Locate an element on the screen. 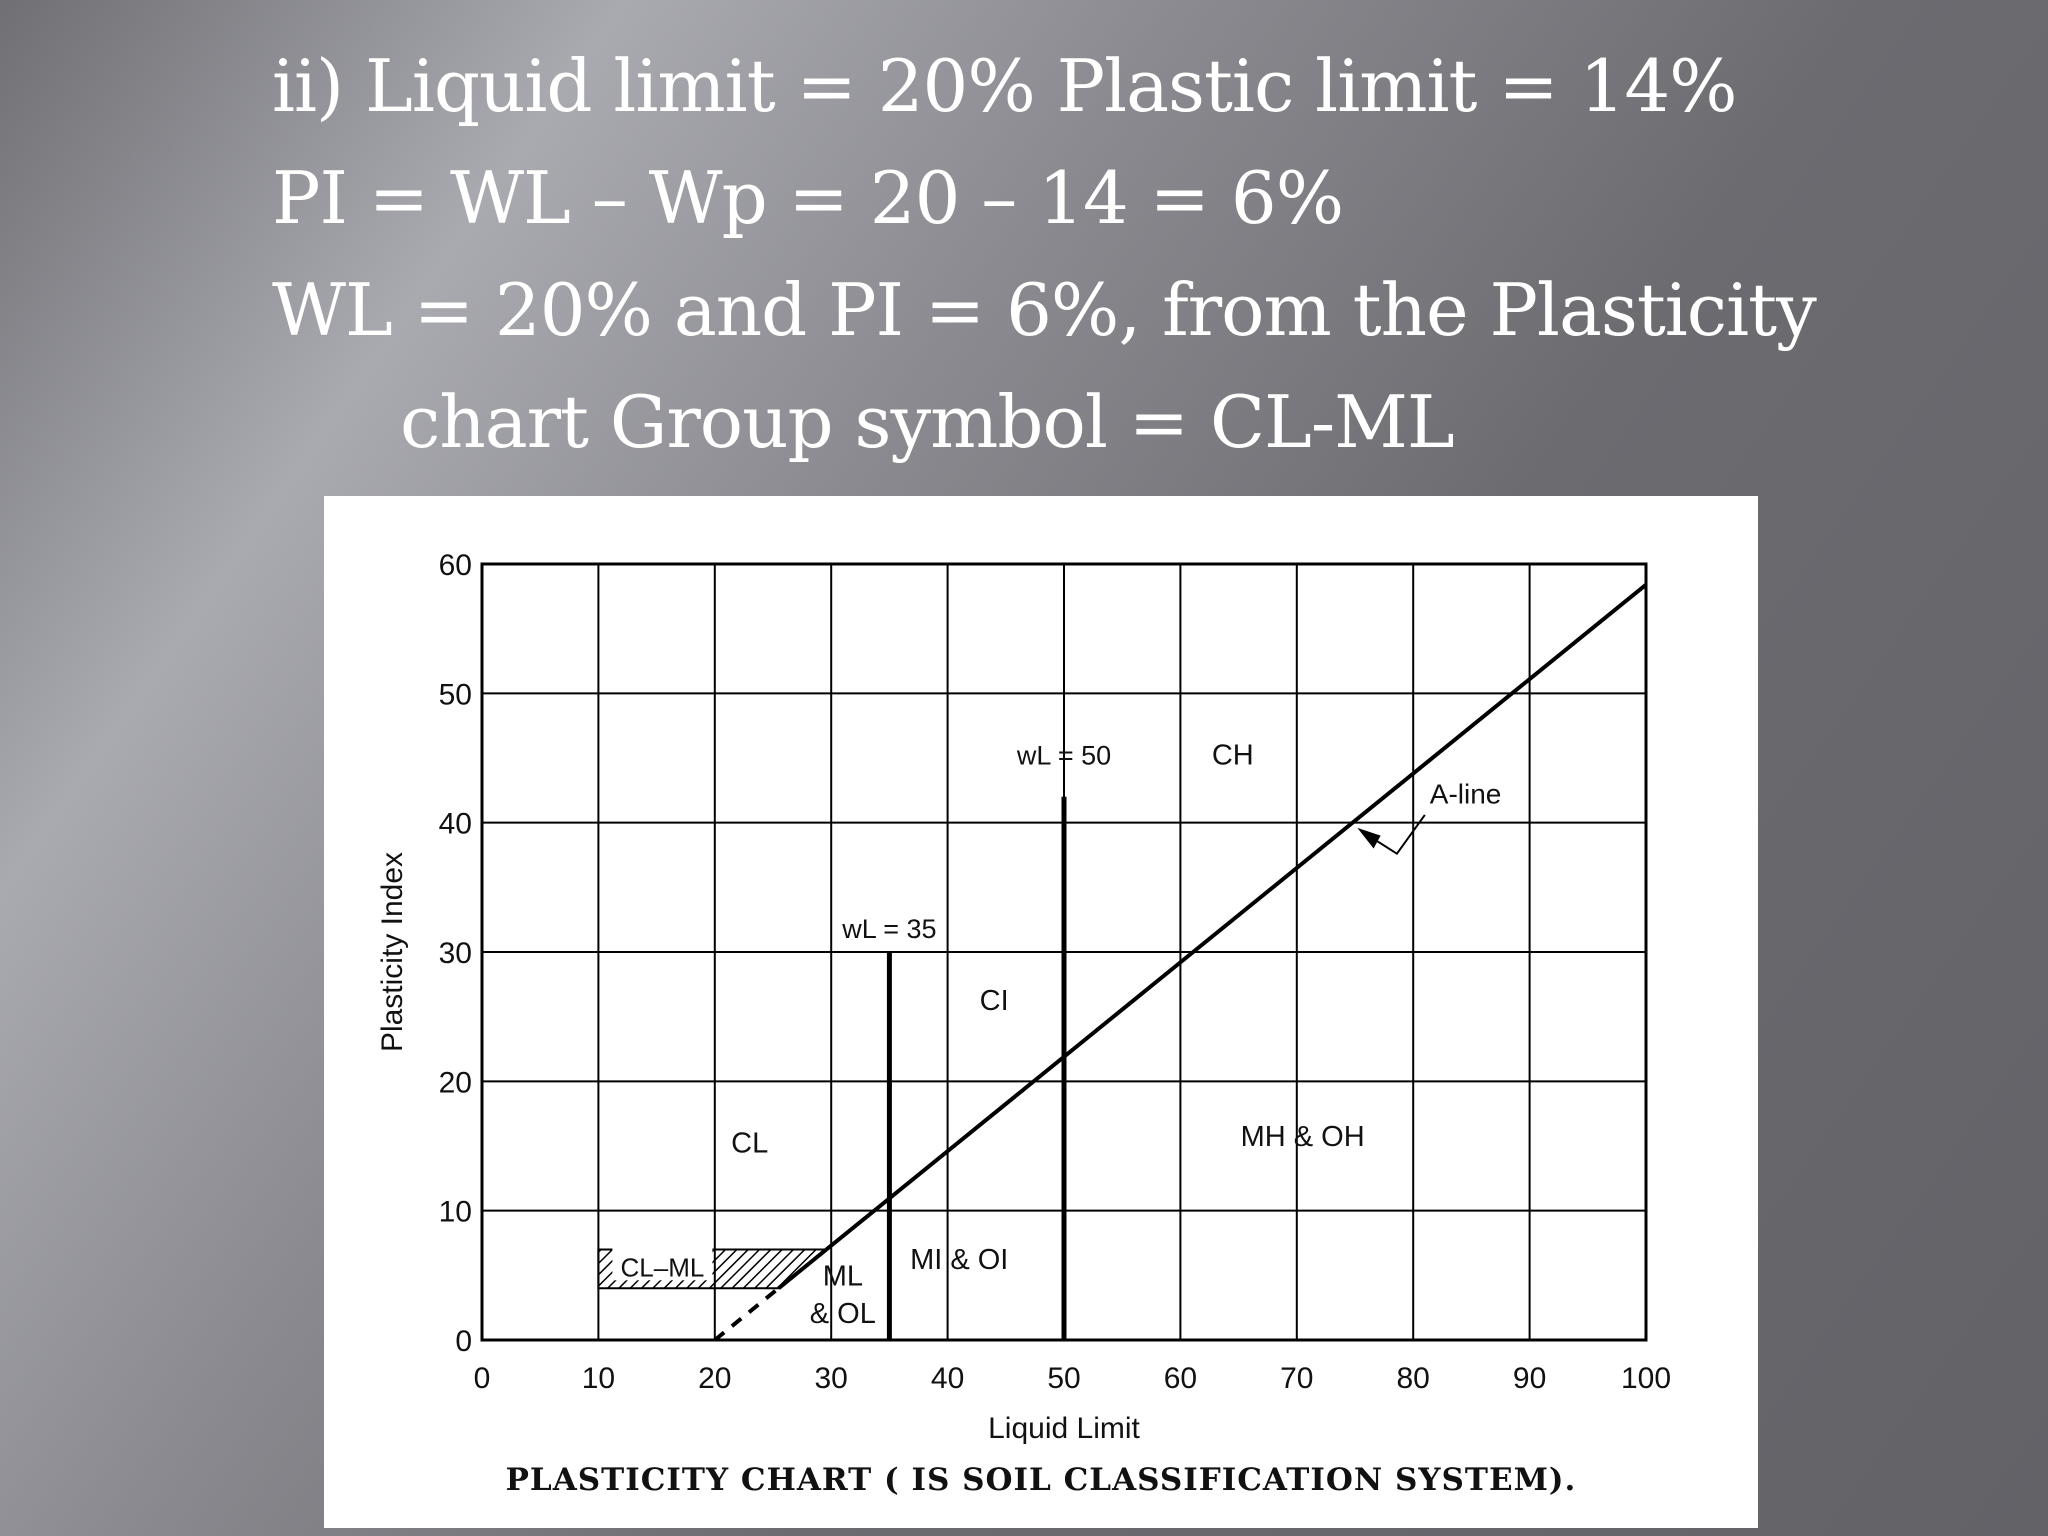 Image resolution: width=2048 pixels, height=1536 pixels. boundary-label-wl-35: wL = 35 is located at coordinates (888, 929).